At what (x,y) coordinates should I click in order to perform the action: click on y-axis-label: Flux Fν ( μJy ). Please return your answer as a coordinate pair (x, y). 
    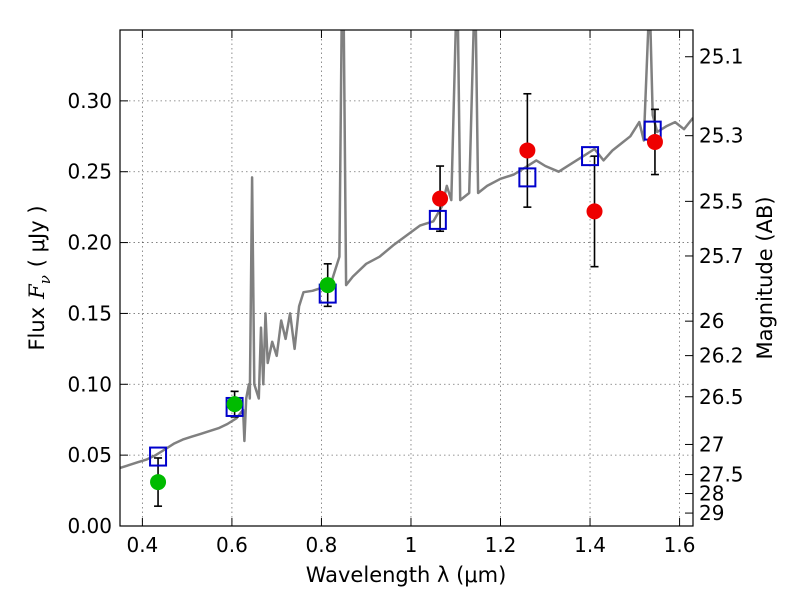
    Looking at the image, I should click on (39, 277).